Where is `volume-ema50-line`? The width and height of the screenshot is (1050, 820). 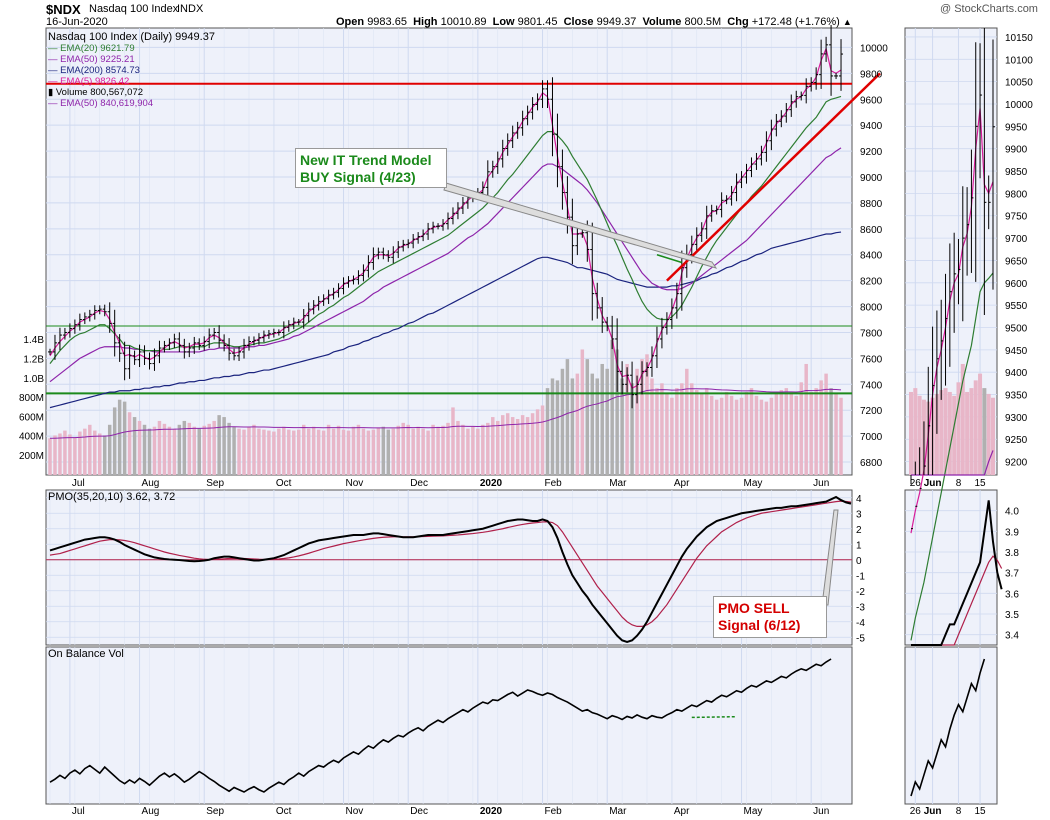
volume-ema50-line is located at coordinates (445, 413).